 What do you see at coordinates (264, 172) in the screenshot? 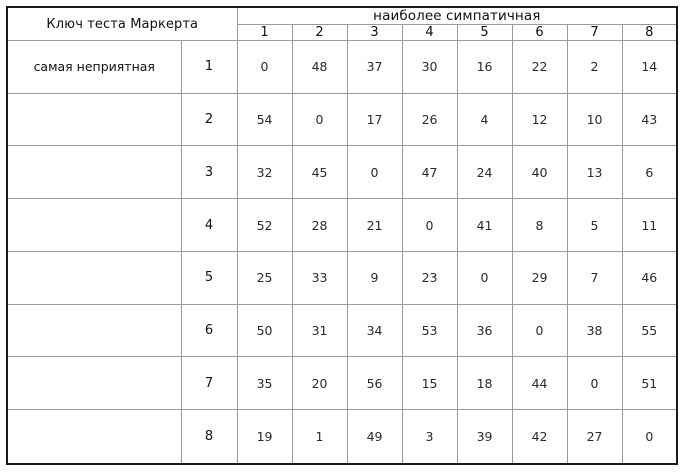
I see `cell: 32` at bounding box center [264, 172].